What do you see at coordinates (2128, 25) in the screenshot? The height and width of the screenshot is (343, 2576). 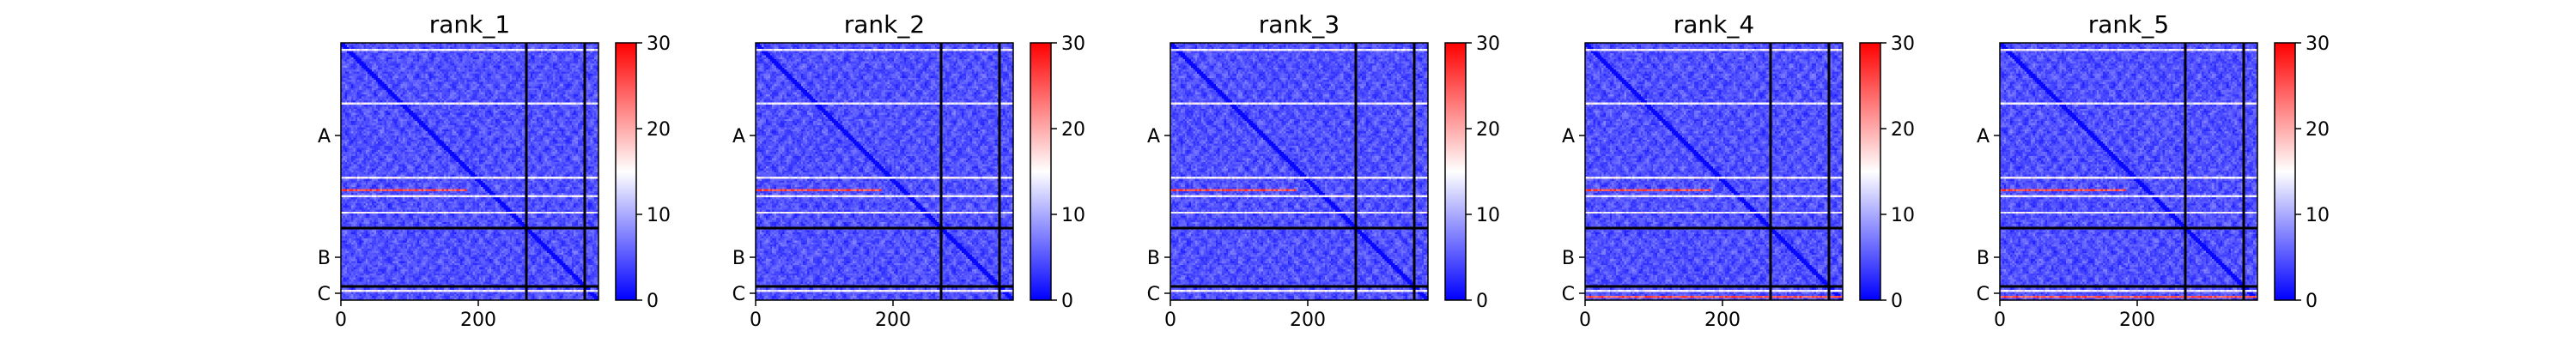 I see `panel-title: rank_5` at bounding box center [2128, 25].